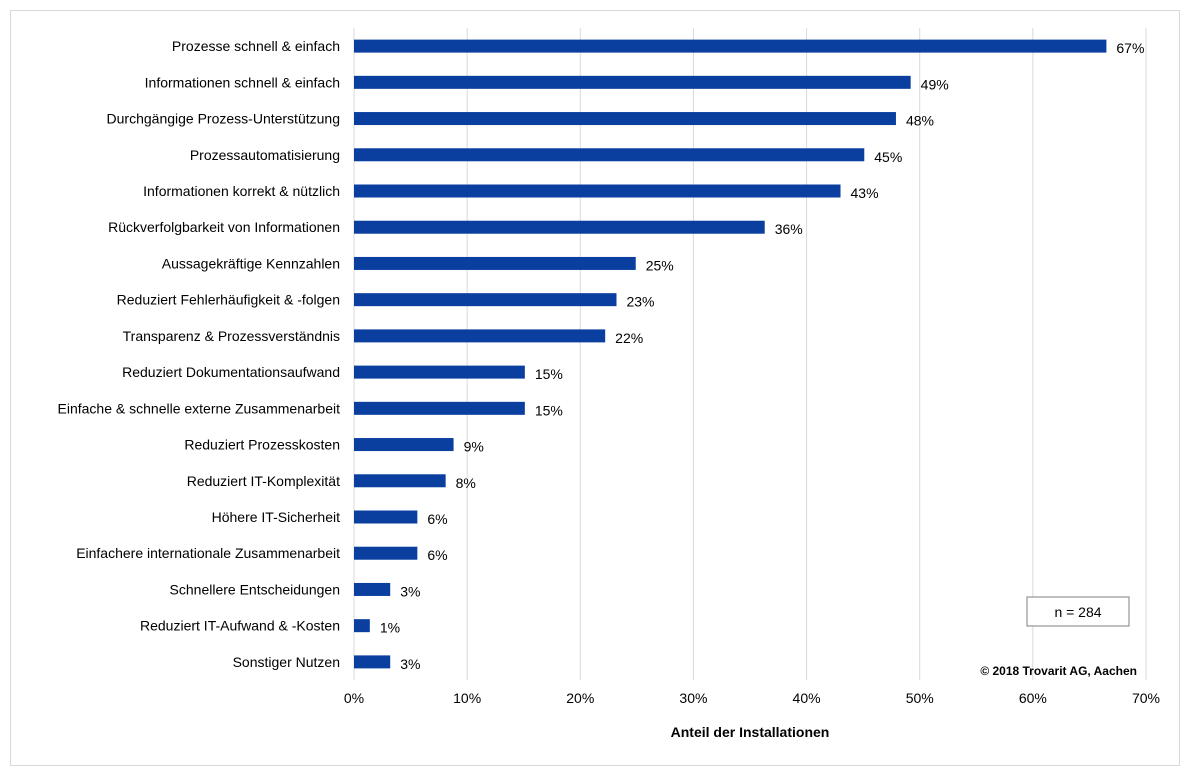 The image size is (1192, 779). What do you see at coordinates (224, 227) in the screenshot?
I see `category-label: Rückverfolgbarkeit von Informationen` at bounding box center [224, 227].